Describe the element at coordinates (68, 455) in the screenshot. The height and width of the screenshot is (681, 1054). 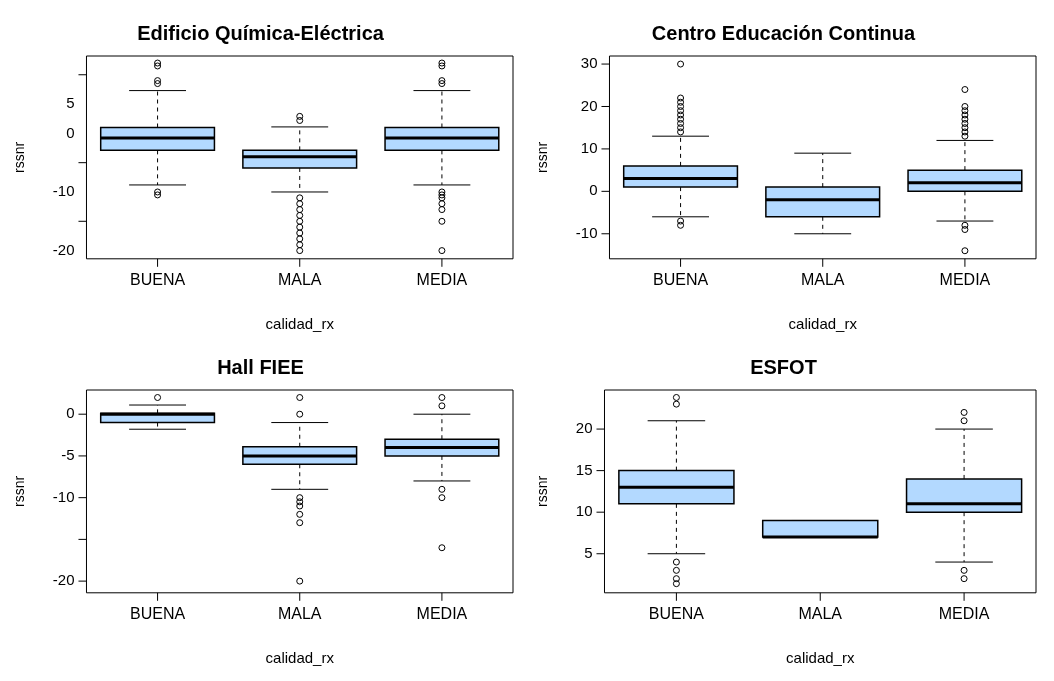
I see `y-tick-label: -5` at that location.